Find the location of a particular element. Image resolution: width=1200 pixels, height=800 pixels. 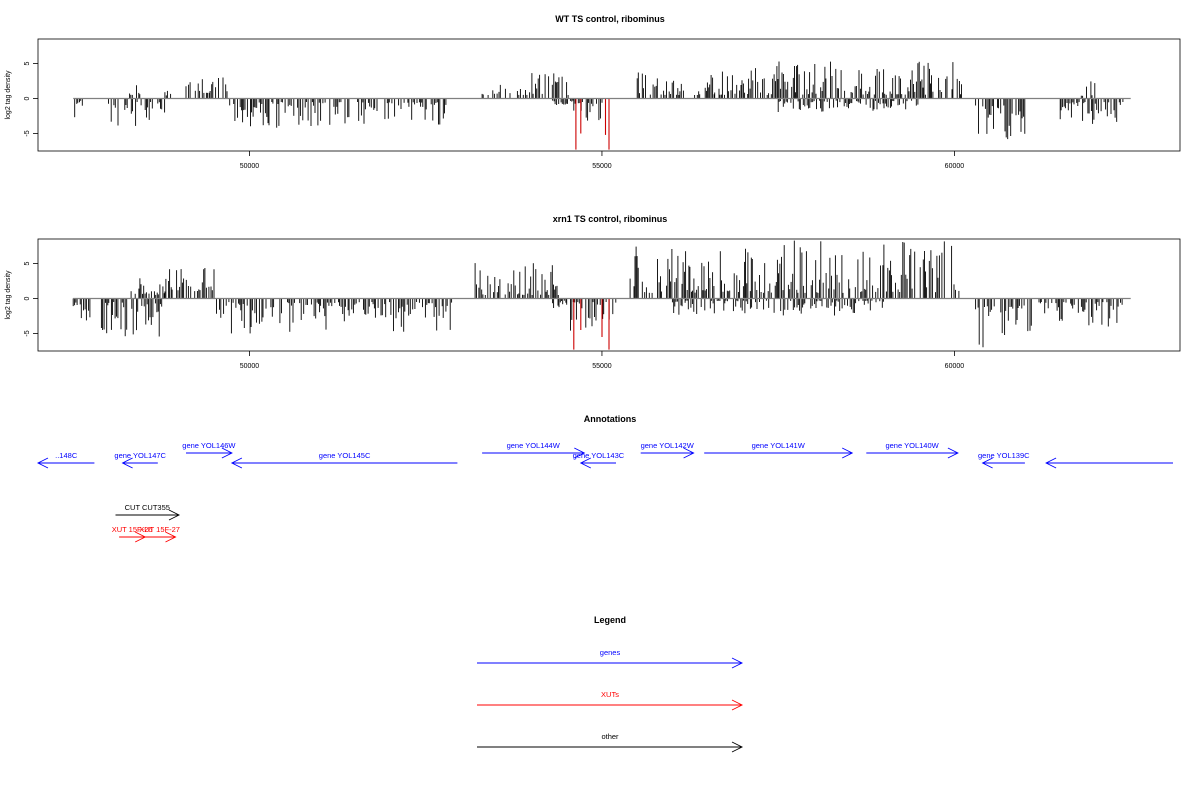

xrn1-x-tick-label: 55000 is located at coordinates (602, 366).